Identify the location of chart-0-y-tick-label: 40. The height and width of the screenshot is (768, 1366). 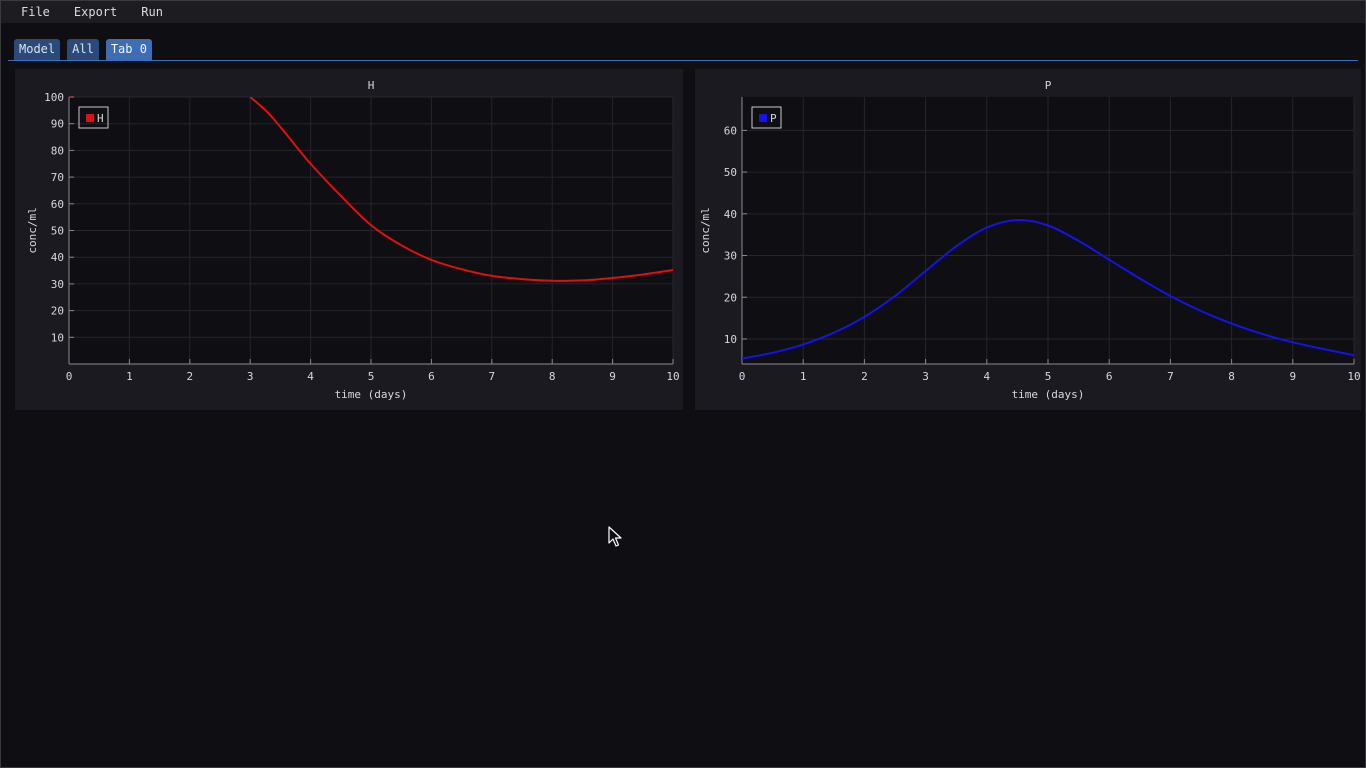
(57, 257).